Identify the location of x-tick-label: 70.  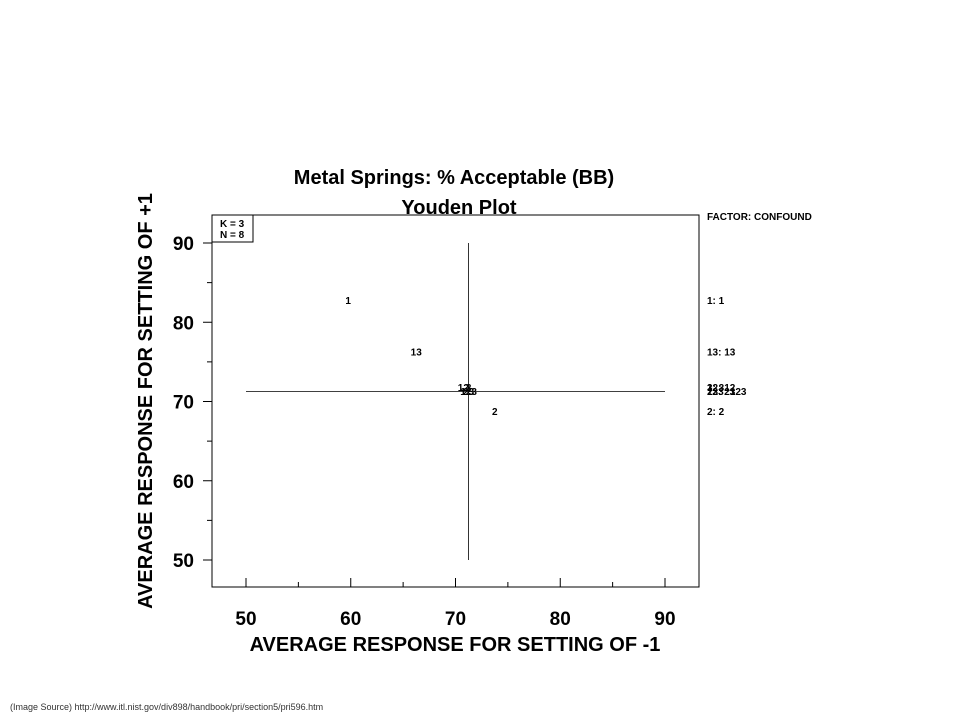
(455, 619).